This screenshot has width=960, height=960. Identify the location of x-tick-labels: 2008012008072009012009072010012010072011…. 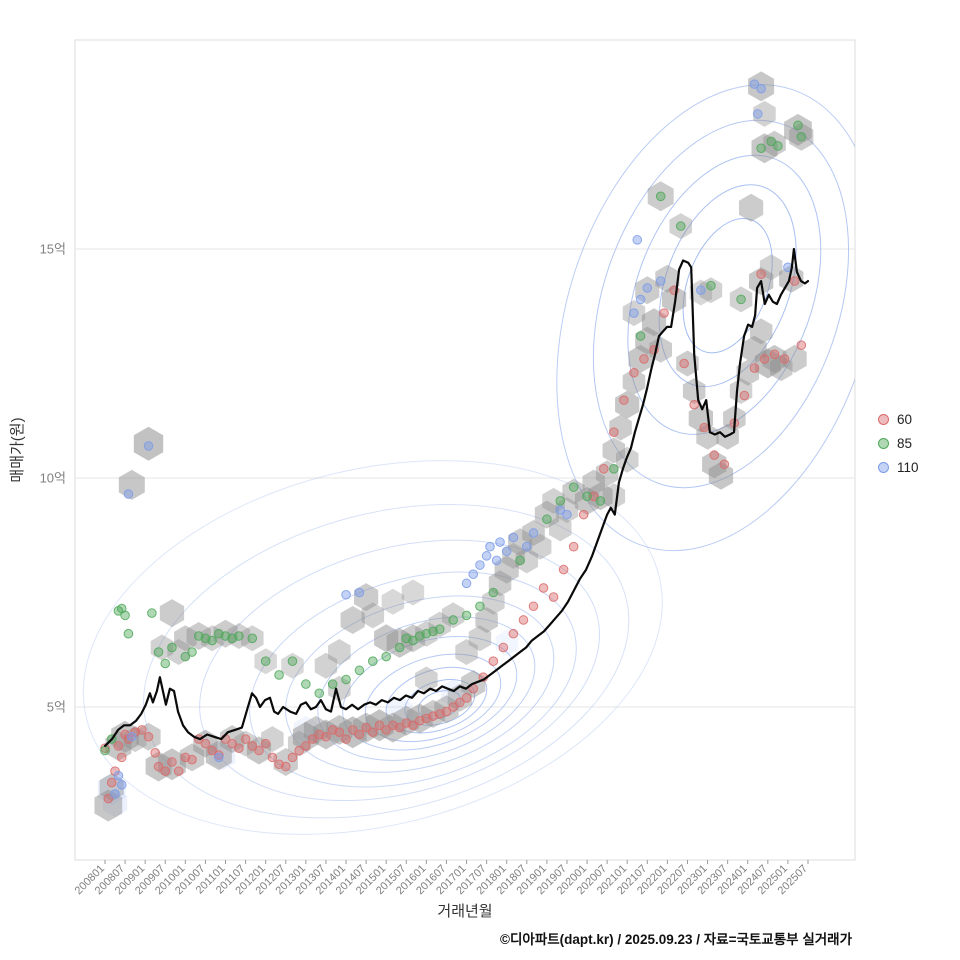
(441, 878).